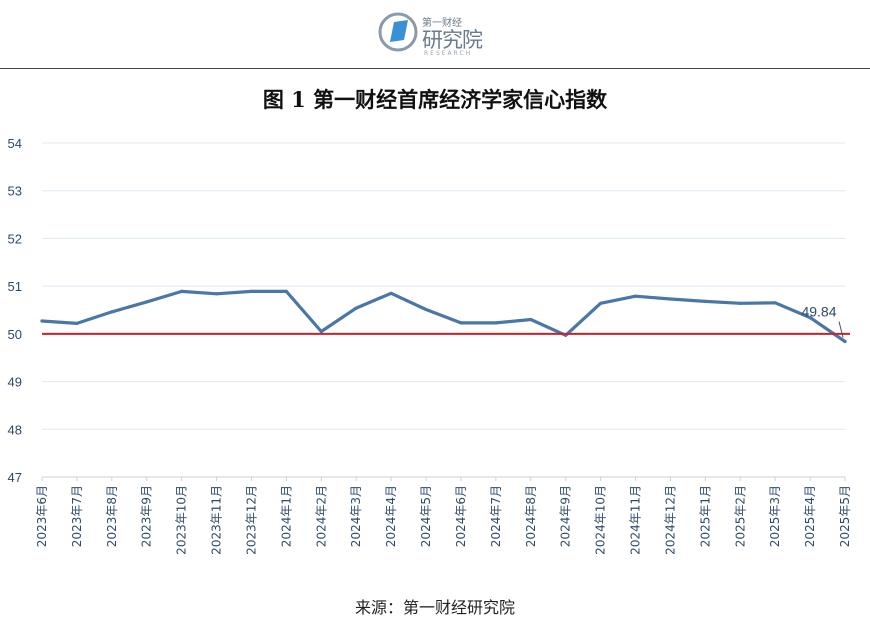  I want to click on x-tick-label: 2025年4月, so click(810, 516).